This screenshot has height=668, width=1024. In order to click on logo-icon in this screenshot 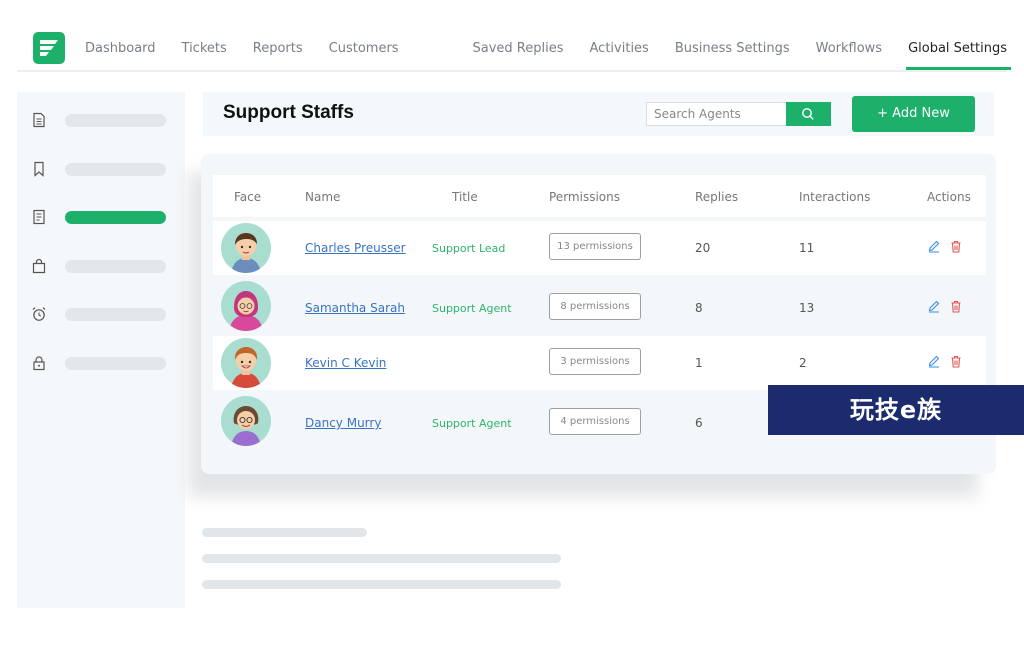, I will do `click(49, 48)`.